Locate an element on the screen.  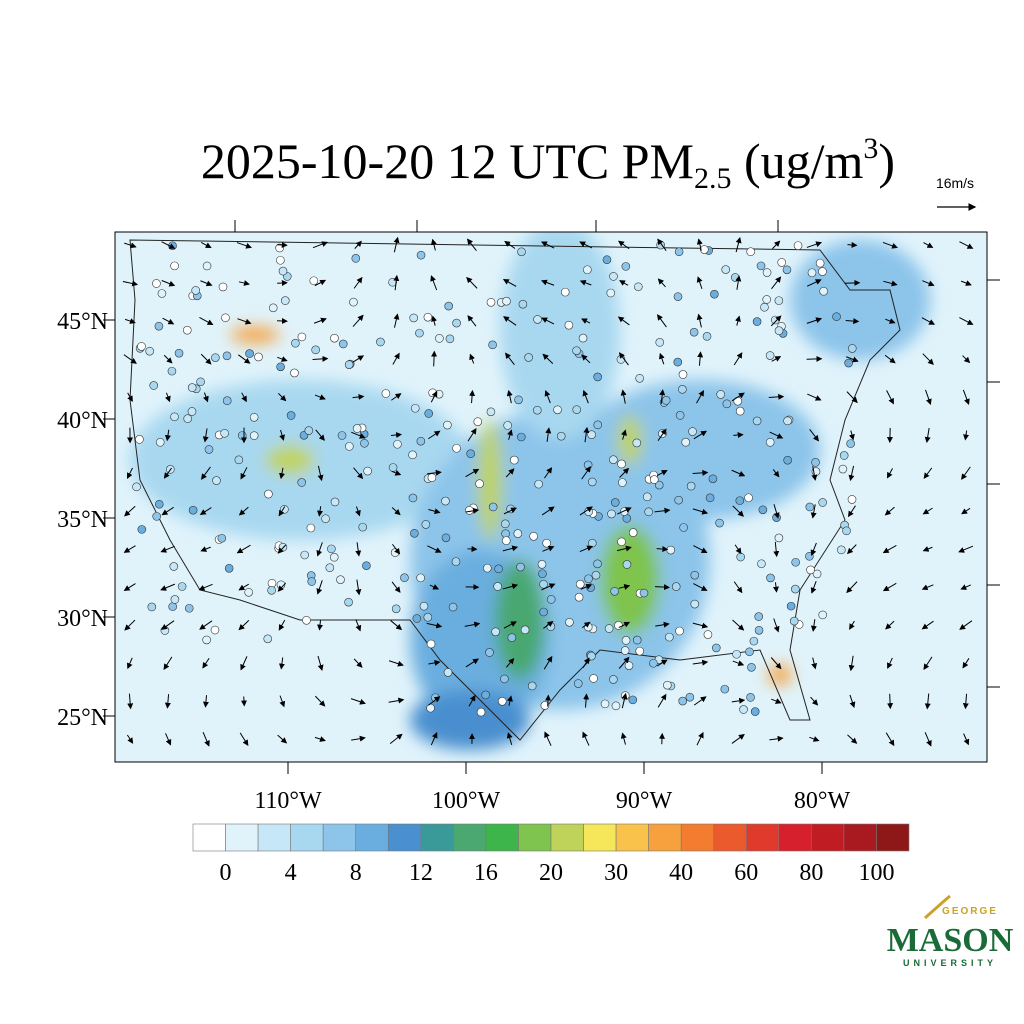
colorbar-label: 80 is located at coordinates (811, 873).